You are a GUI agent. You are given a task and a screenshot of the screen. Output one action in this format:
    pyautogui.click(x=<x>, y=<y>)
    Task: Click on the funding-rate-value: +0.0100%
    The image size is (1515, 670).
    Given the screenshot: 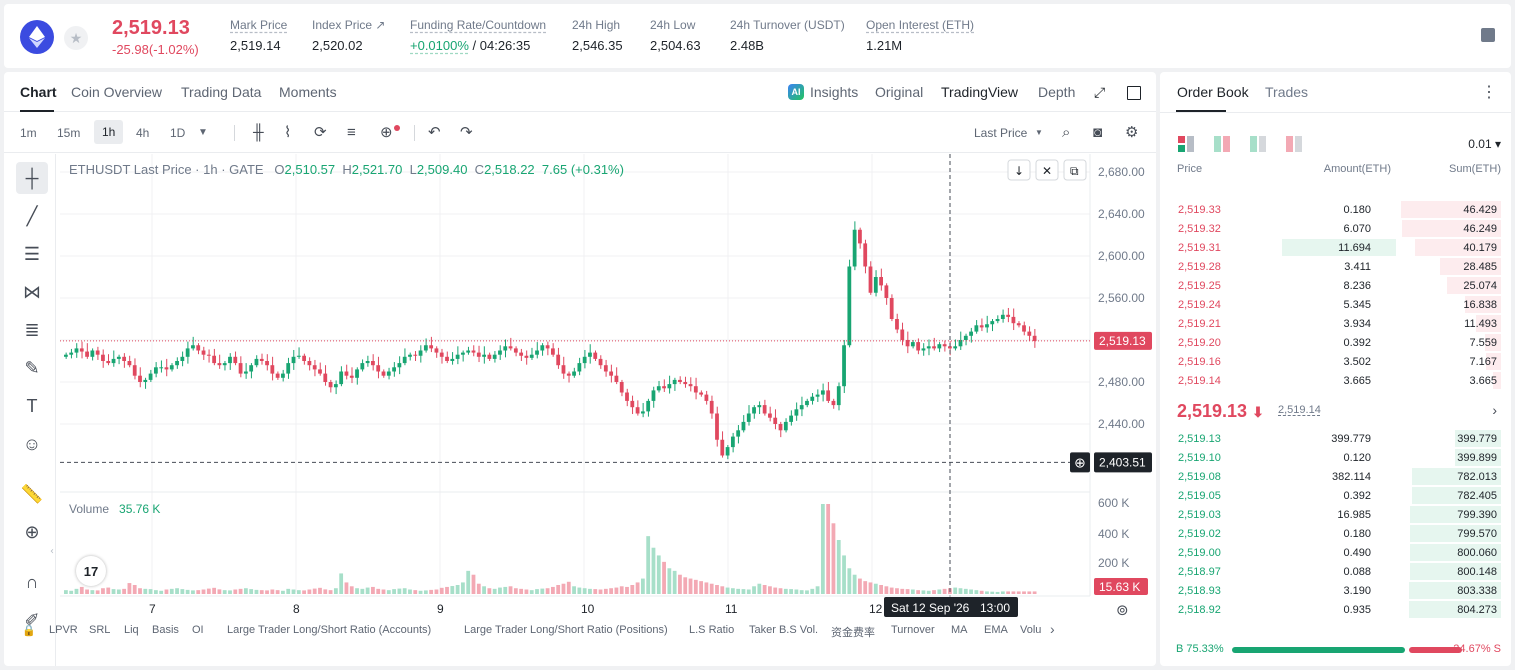 What is the action you would take?
    pyautogui.click(x=439, y=45)
    